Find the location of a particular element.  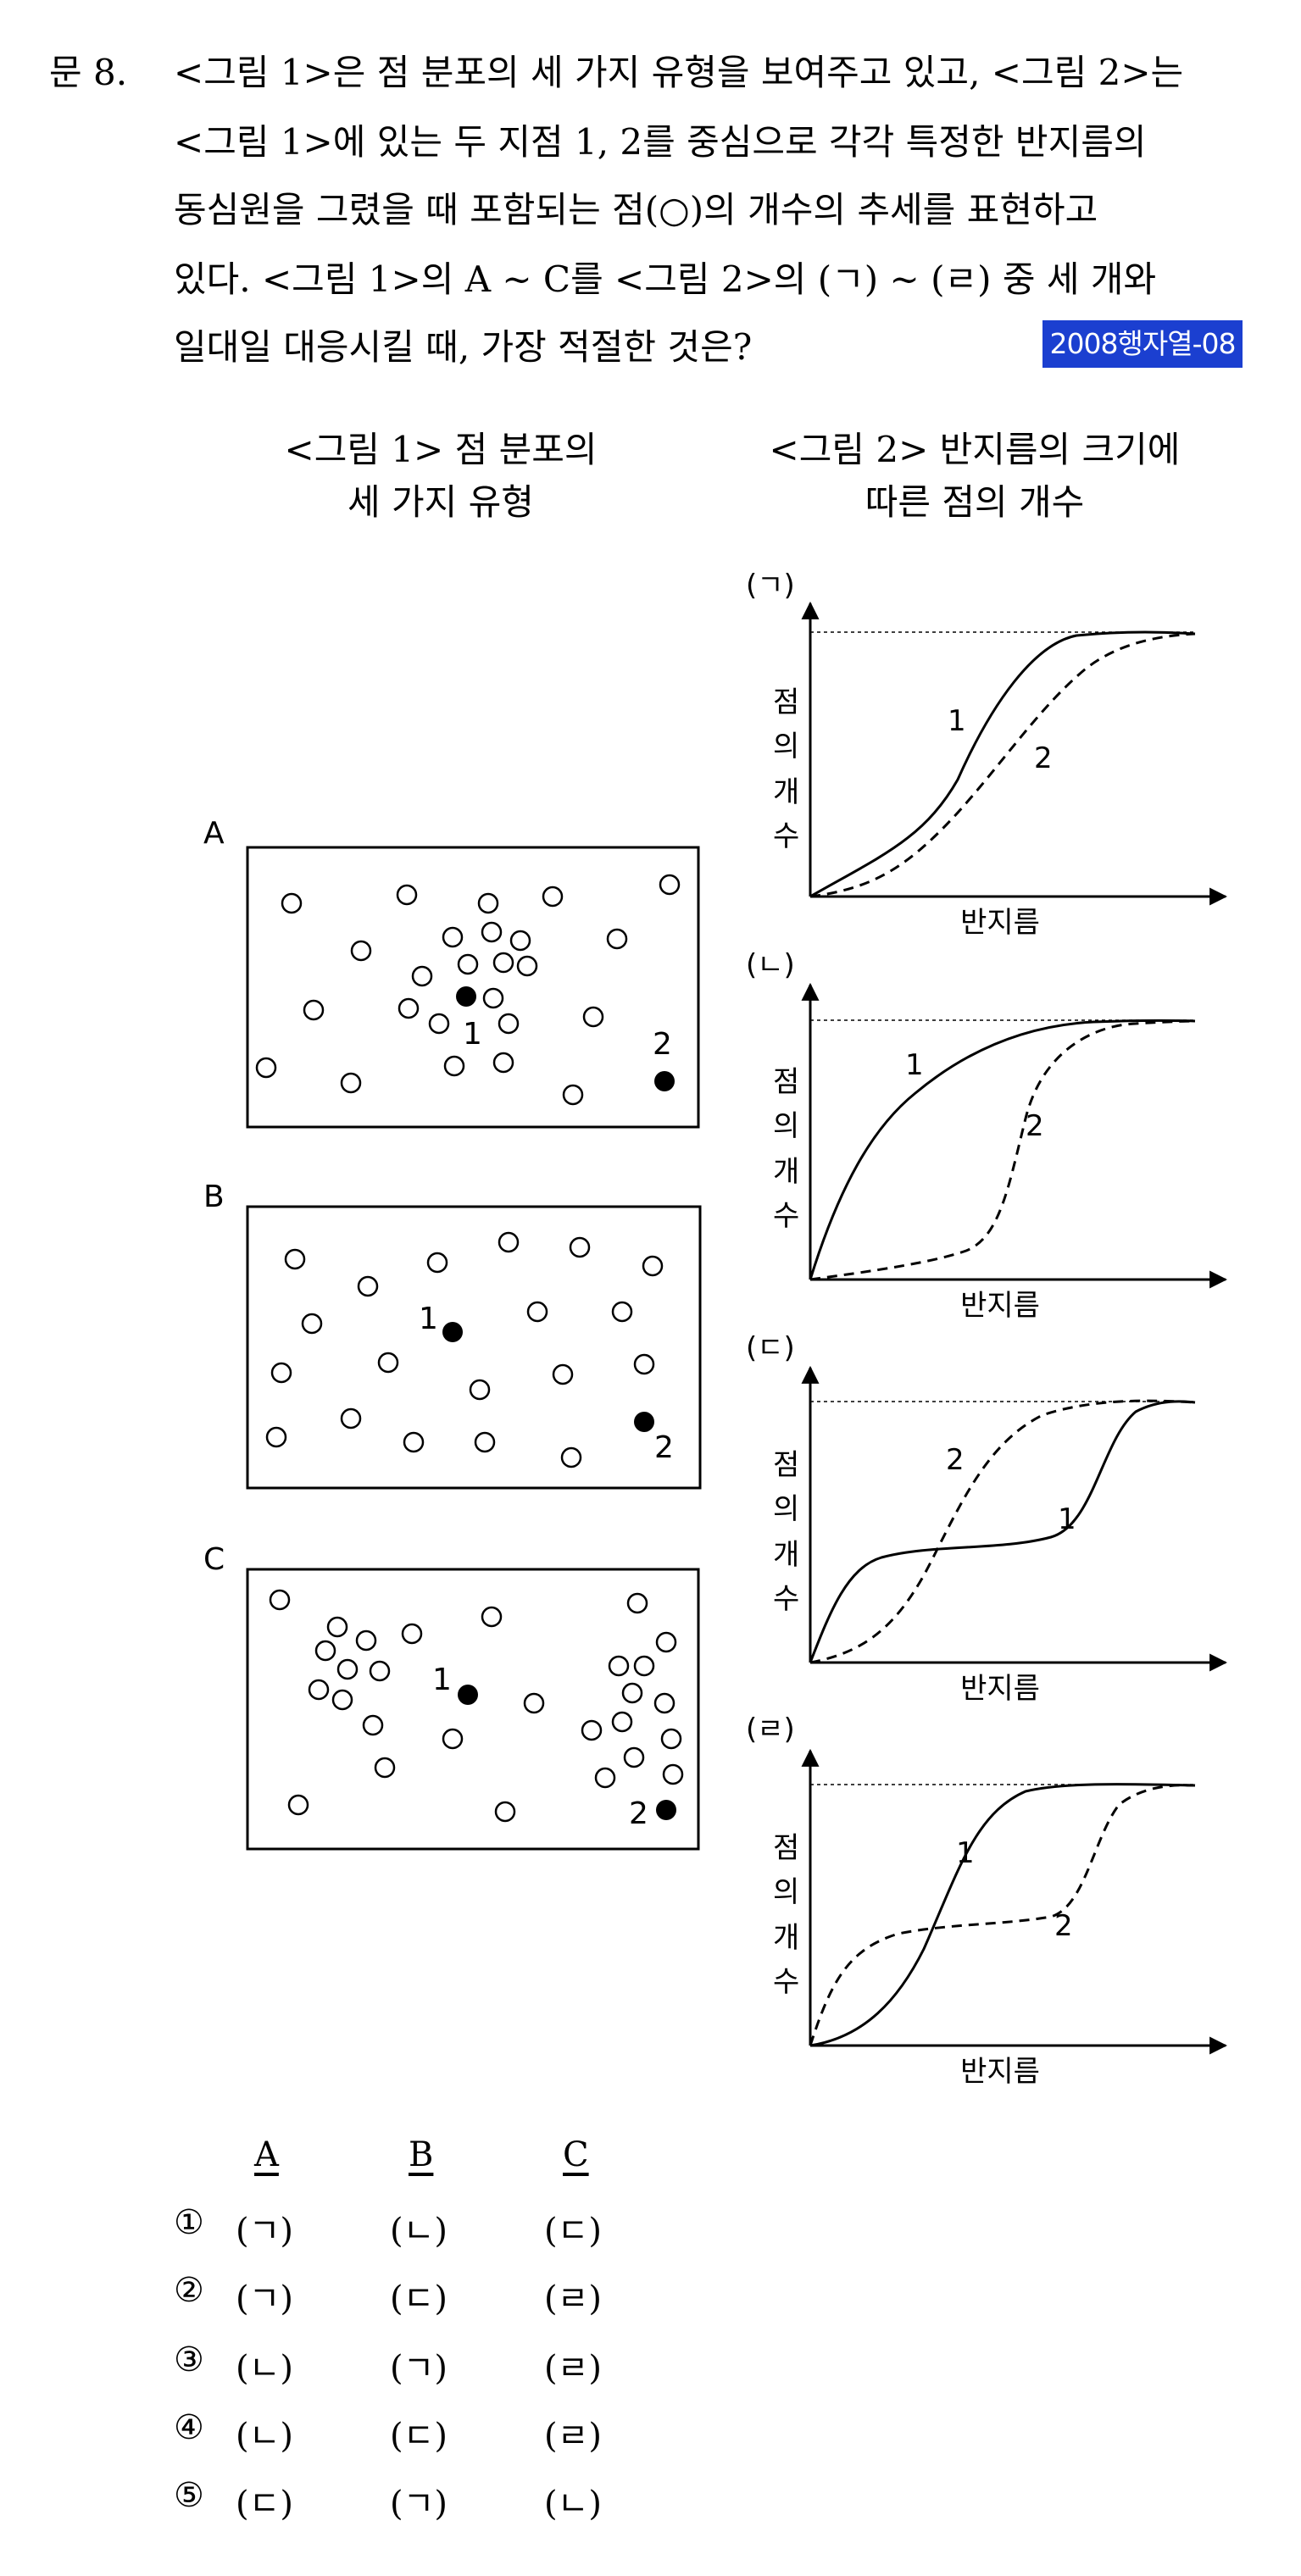

panel-b-dots is located at coordinates (464, 1349).